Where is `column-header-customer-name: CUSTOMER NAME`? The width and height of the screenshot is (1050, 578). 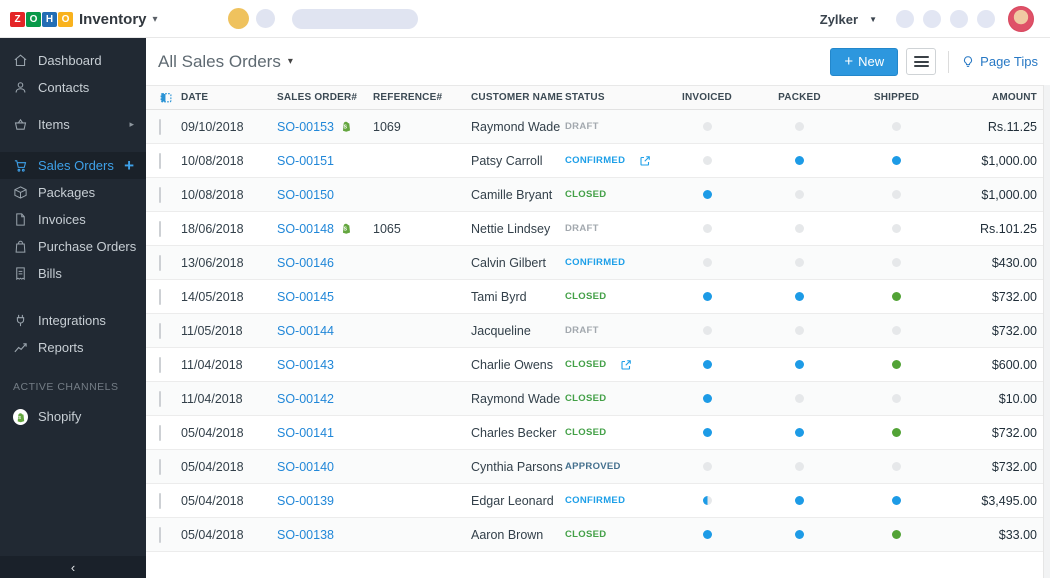 column-header-customer-name: CUSTOMER NAME is located at coordinates (517, 97).